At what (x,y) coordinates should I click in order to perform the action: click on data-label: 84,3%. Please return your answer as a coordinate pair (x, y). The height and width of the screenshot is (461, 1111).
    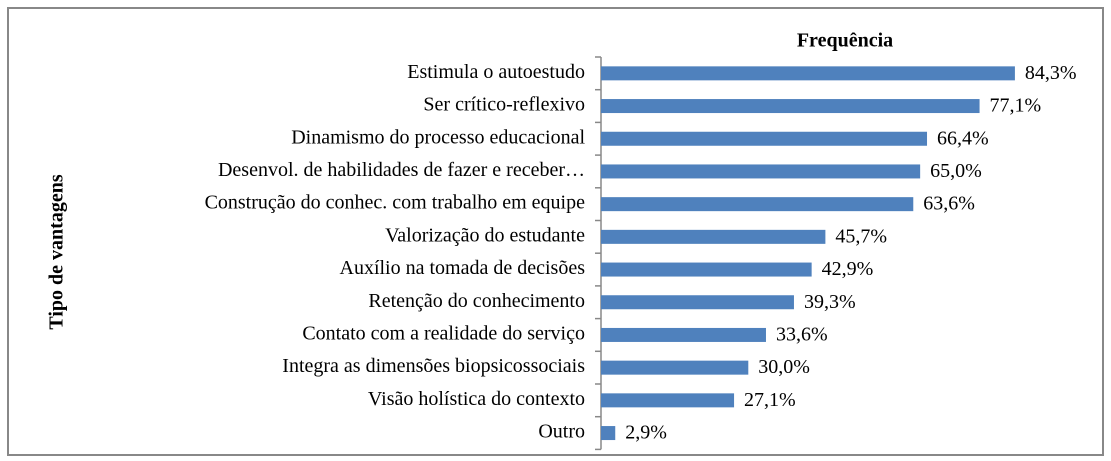
    Looking at the image, I should click on (1051, 73).